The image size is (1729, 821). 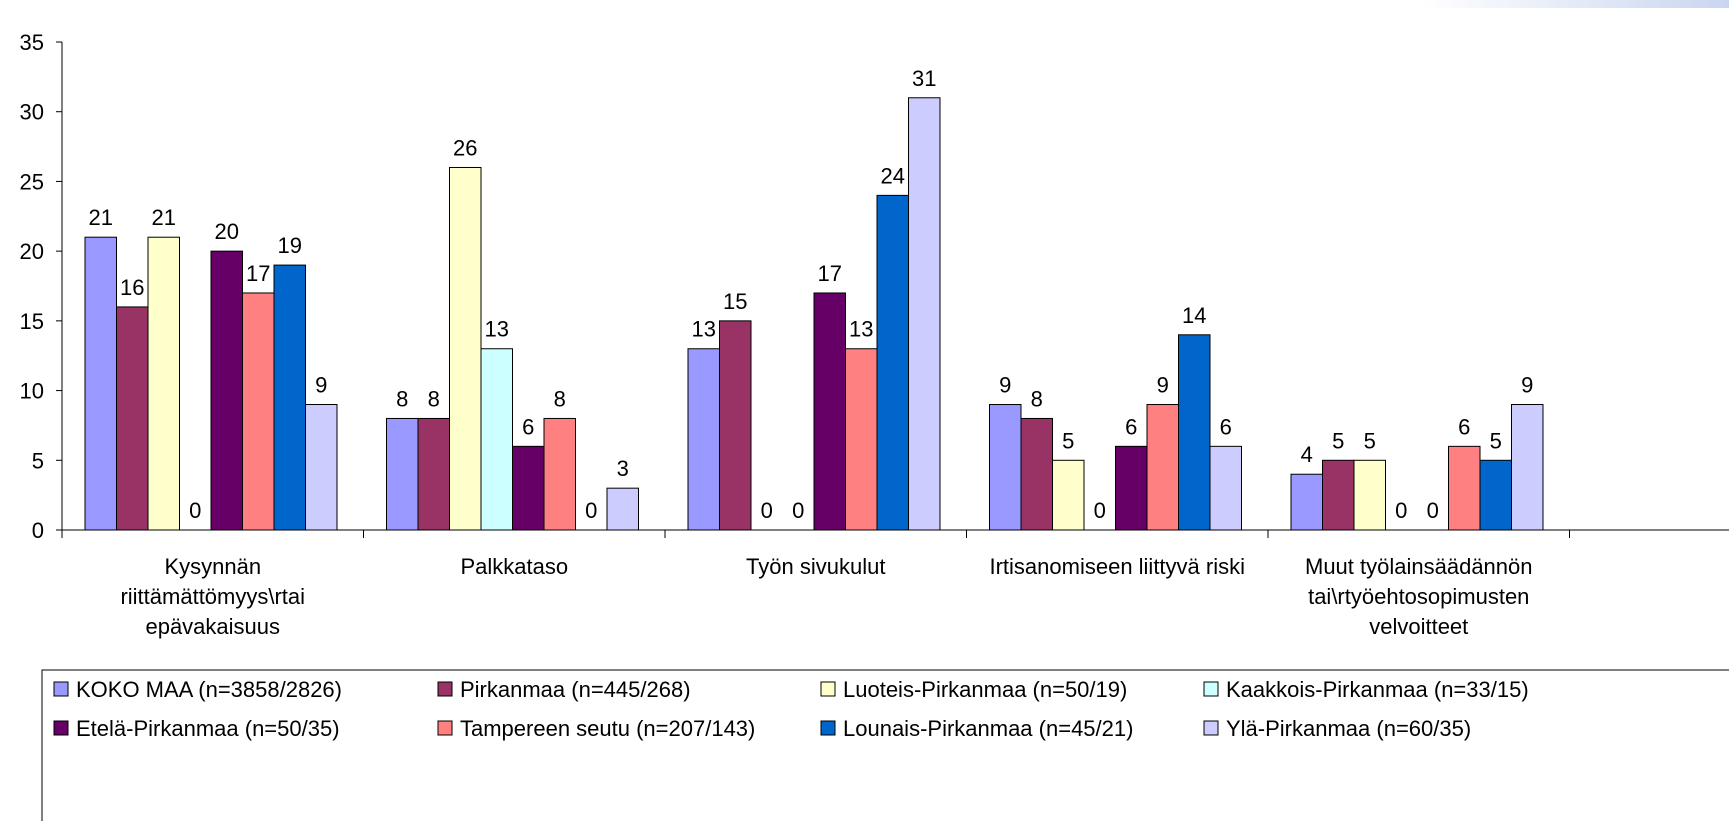 I want to click on legend-label: Lounais-Pirkanmaa (n=45/21), so click(x=988, y=728).